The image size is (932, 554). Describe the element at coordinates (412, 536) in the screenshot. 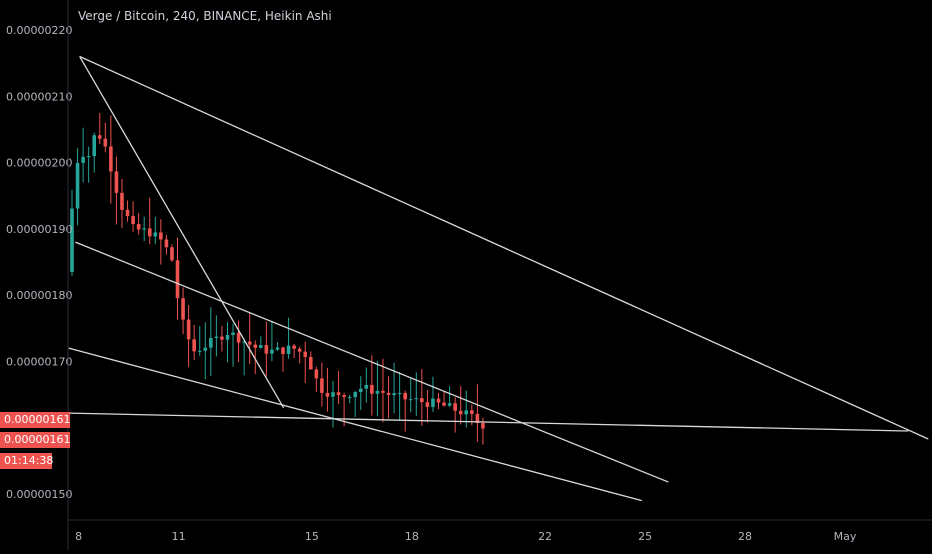

I see `x-tick-label: 18` at that location.